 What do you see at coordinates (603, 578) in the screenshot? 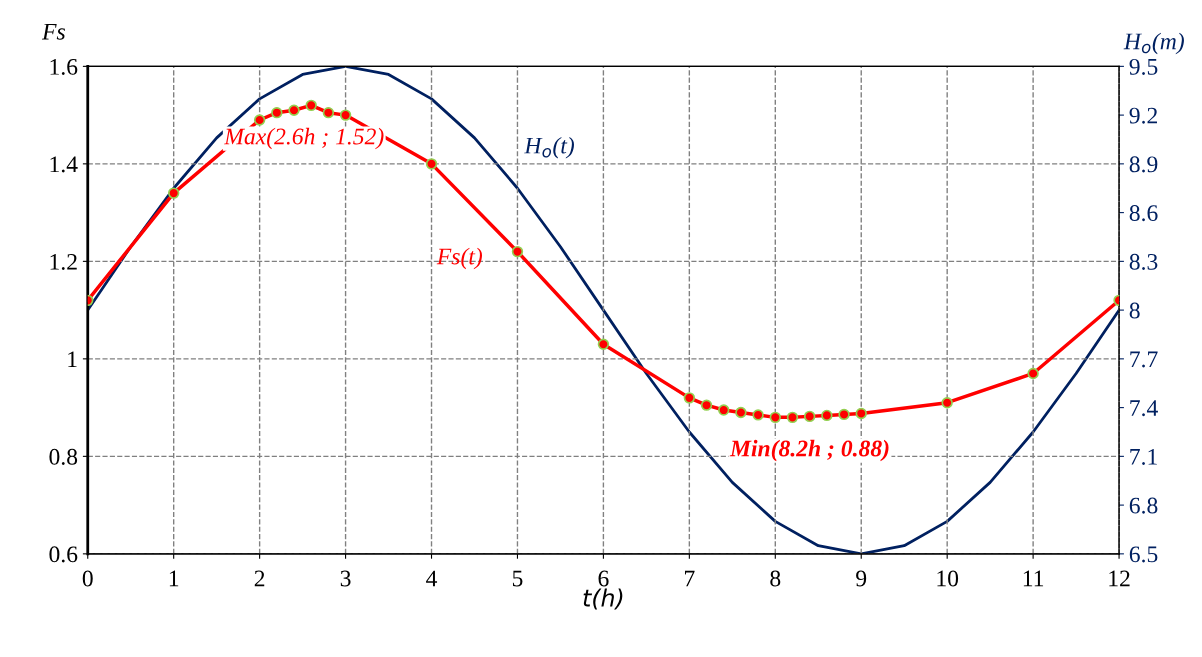
I see `x-tick-label: 6` at bounding box center [603, 578].